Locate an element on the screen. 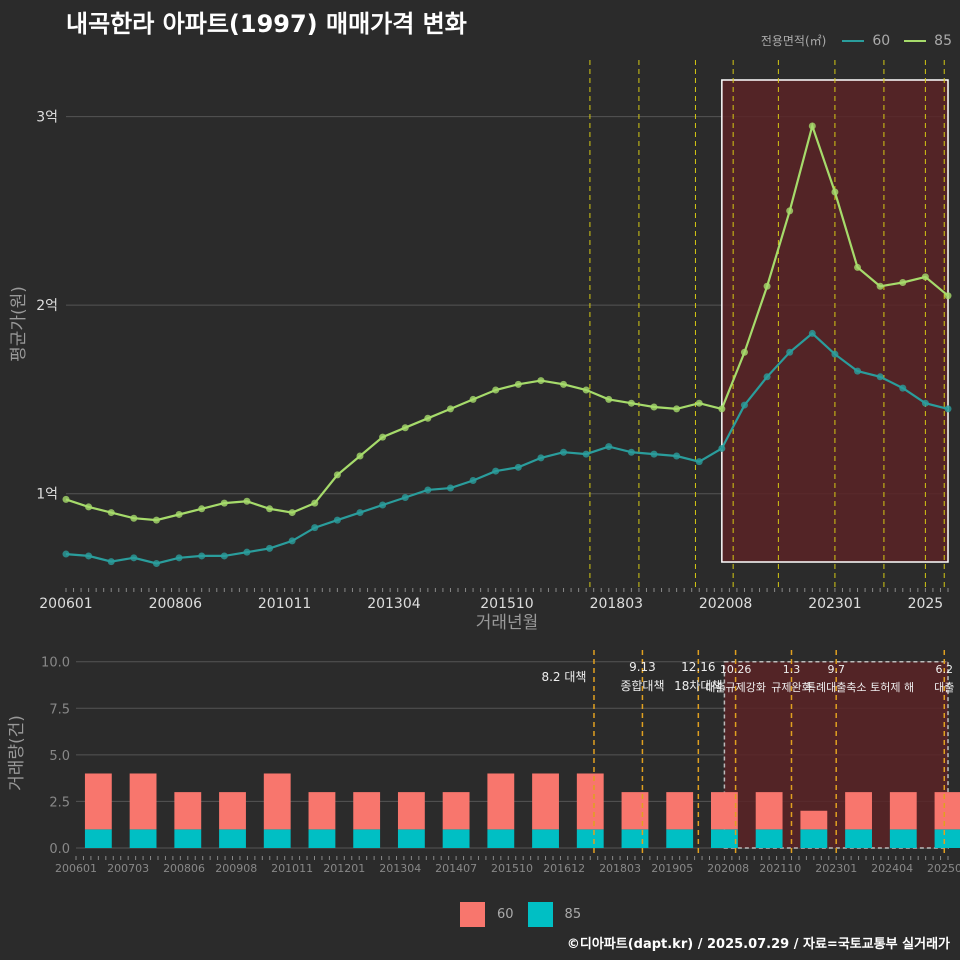 Image resolution: width=960 pixels, height=960 pixels. legend-bottom-label-60: 60 is located at coordinates (505, 914).